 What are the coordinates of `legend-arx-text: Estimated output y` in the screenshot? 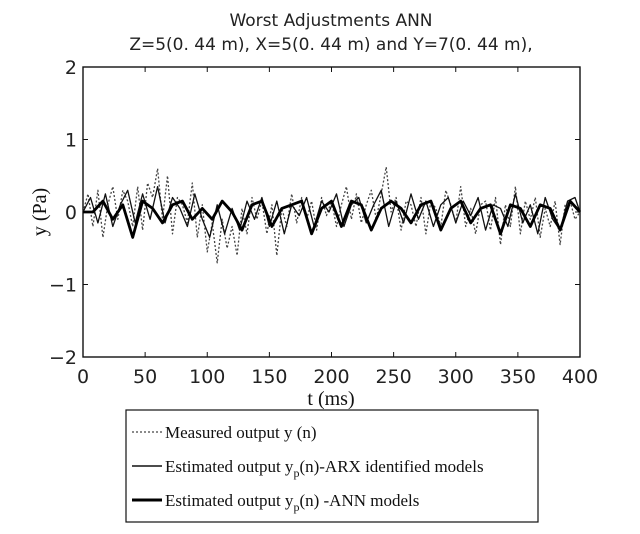 It's located at (229, 466).